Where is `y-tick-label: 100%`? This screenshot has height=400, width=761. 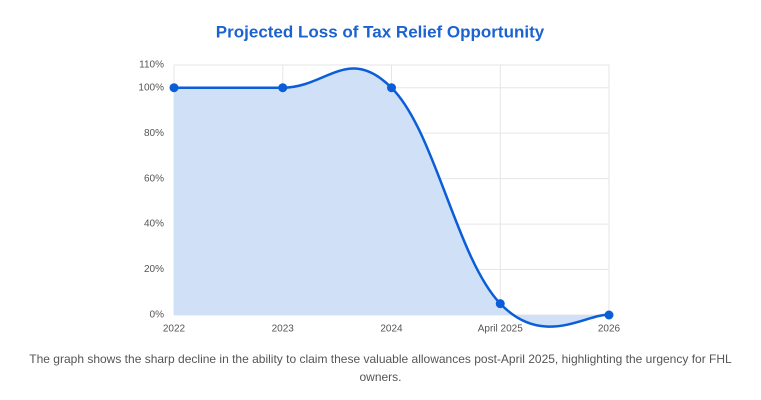 y-tick-label: 100% is located at coordinates (151, 87).